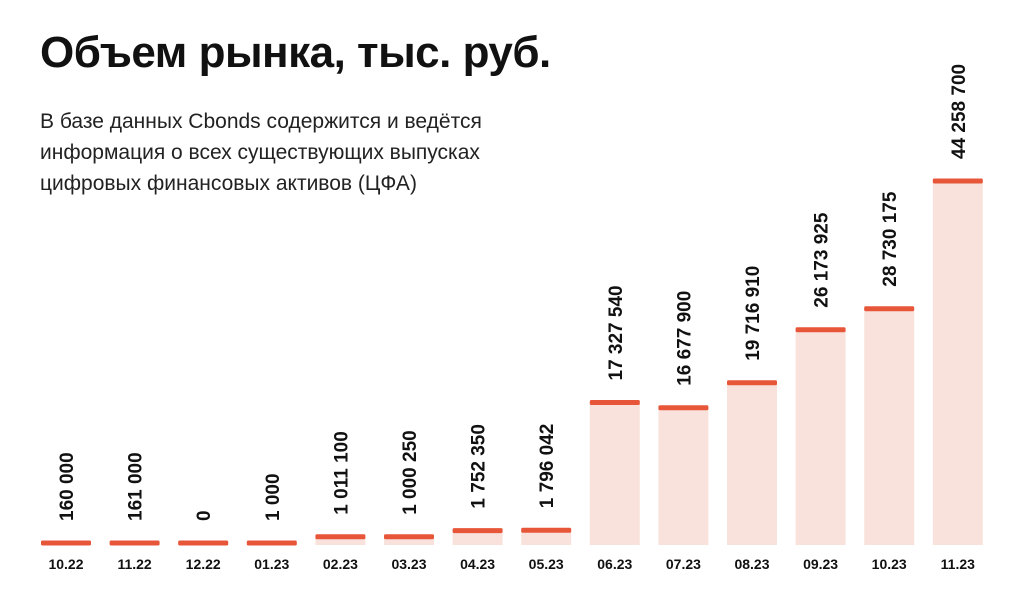 This screenshot has height=598, width=1024. I want to click on value-label-11.23: 44 258 700, so click(959, 111).